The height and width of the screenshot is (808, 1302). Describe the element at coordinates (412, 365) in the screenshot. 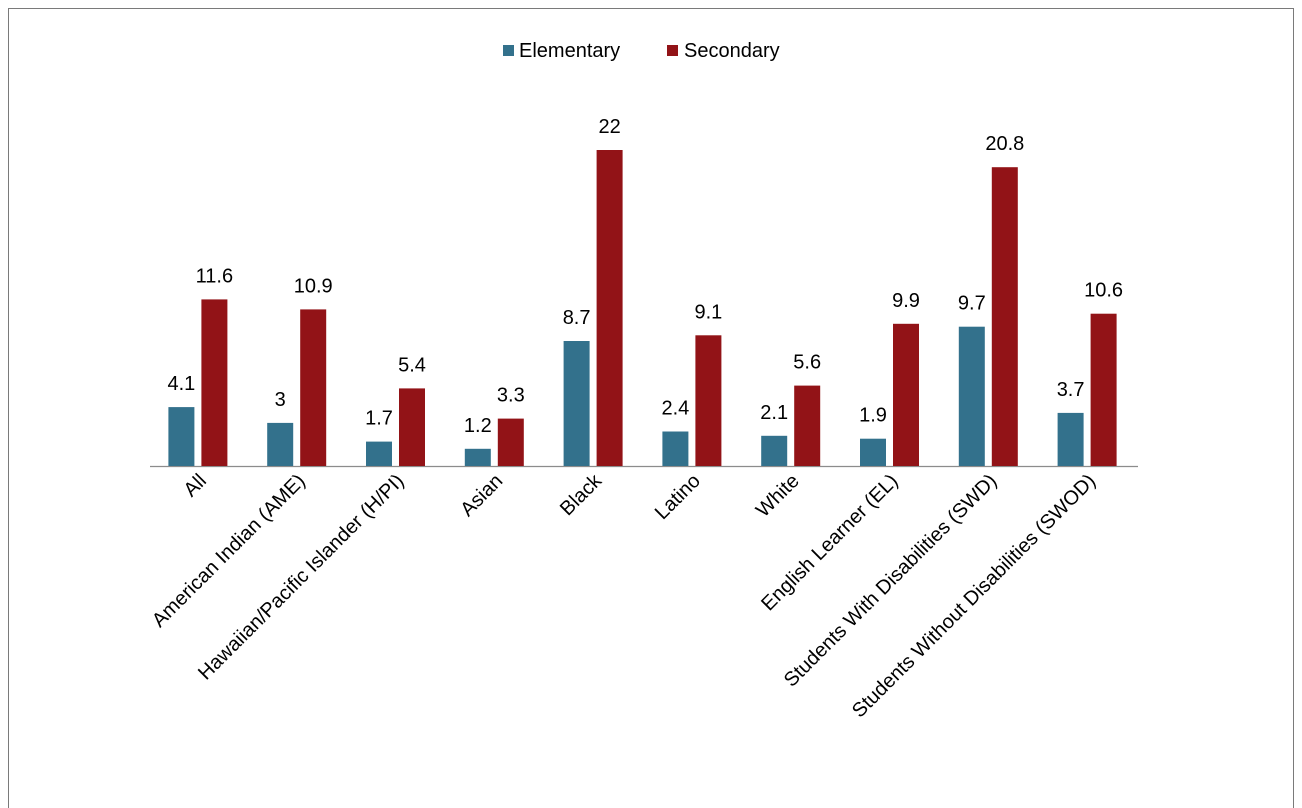

I see `data-label-secondary-2: 5.4` at that location.